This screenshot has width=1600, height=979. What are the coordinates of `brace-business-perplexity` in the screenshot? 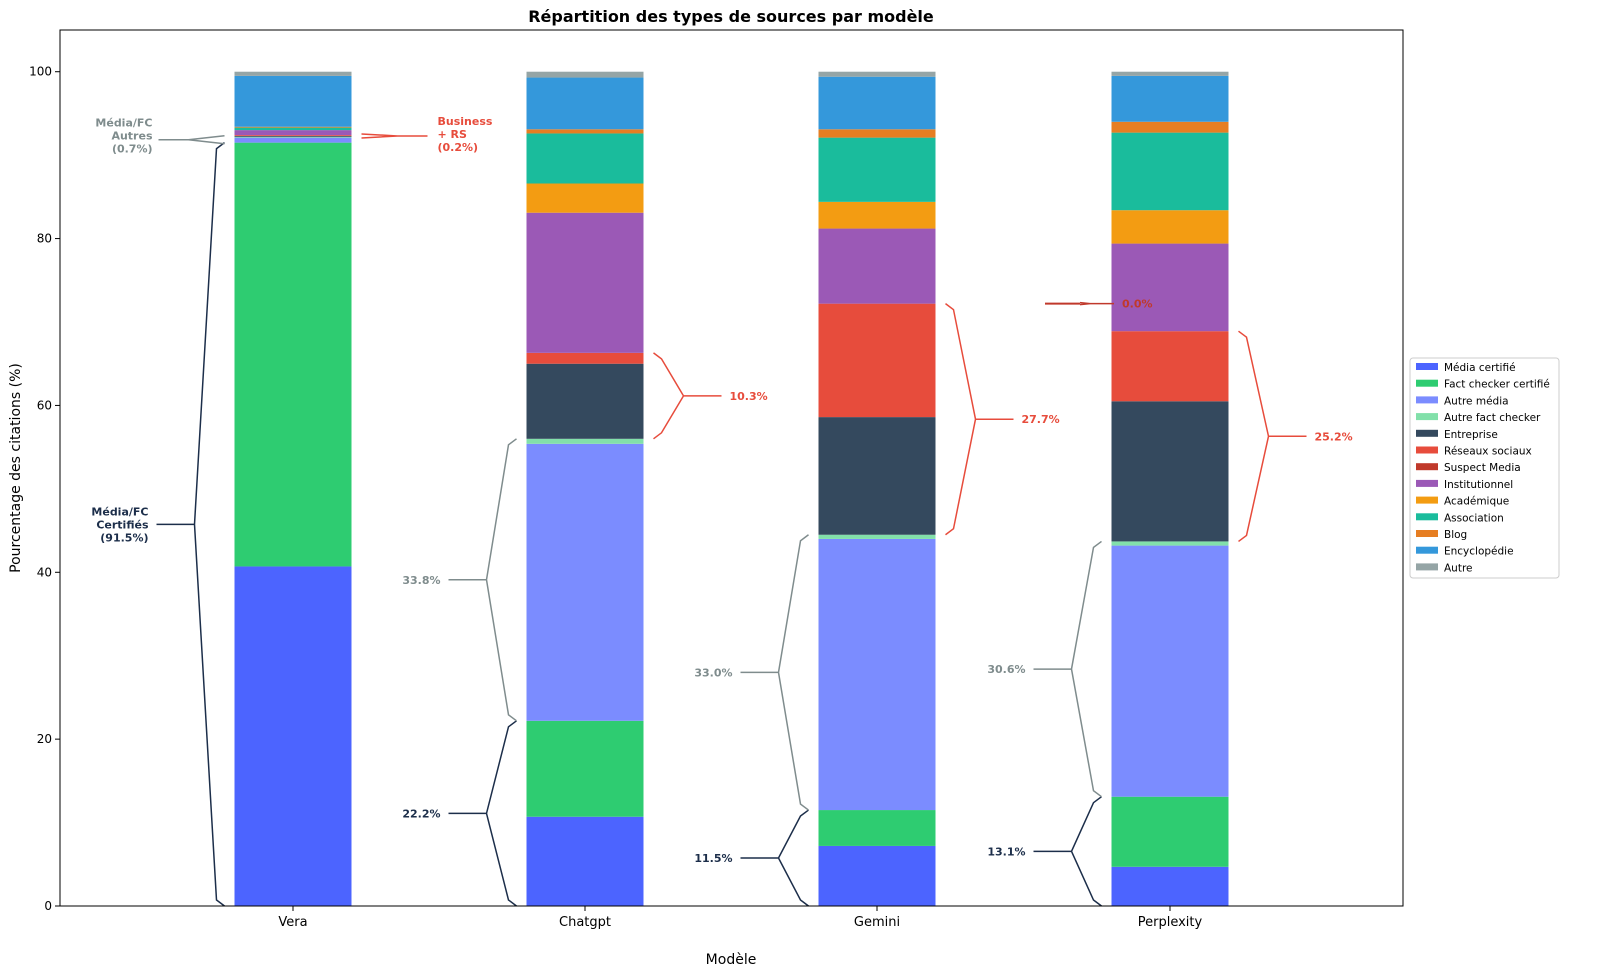 It's located at (1257, 436).